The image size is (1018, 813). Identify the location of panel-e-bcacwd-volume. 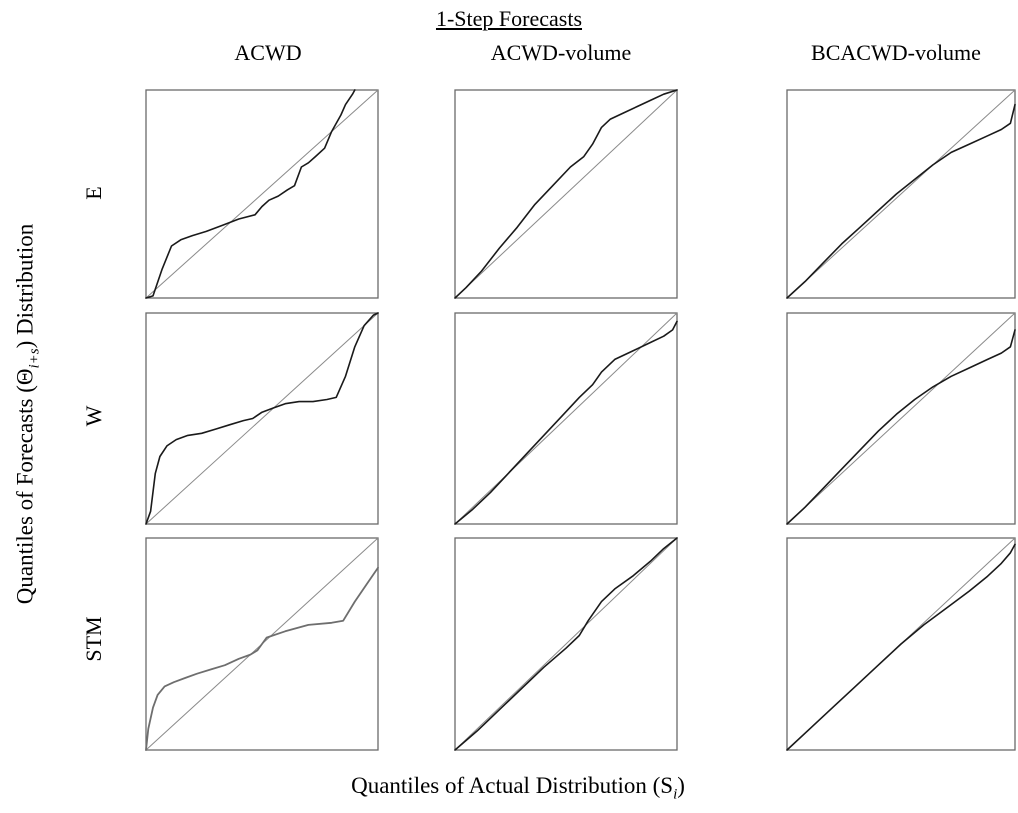
(901, 194).